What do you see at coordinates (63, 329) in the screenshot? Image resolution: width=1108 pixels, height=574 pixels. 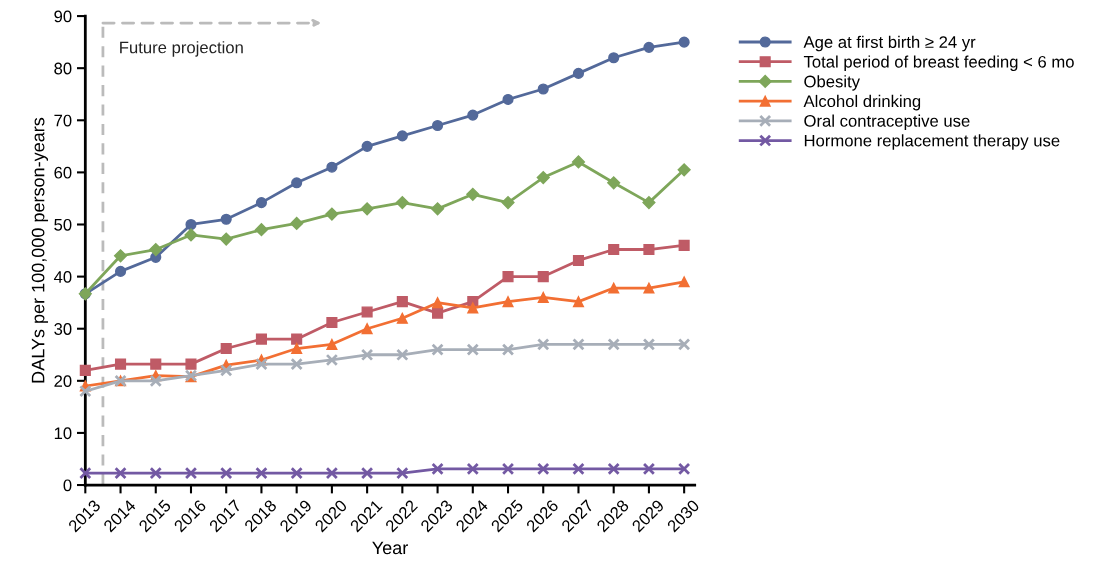 I see `y-tick-label: 30` at bounding box center [63, 329].